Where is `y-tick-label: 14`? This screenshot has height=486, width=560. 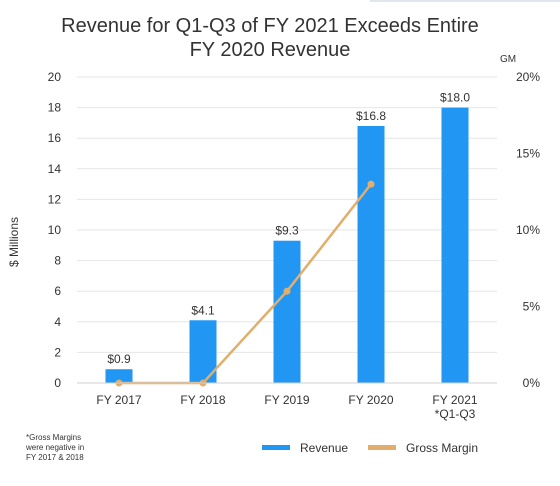 y-tick-label: 14 is located at coordinates (55, 169).